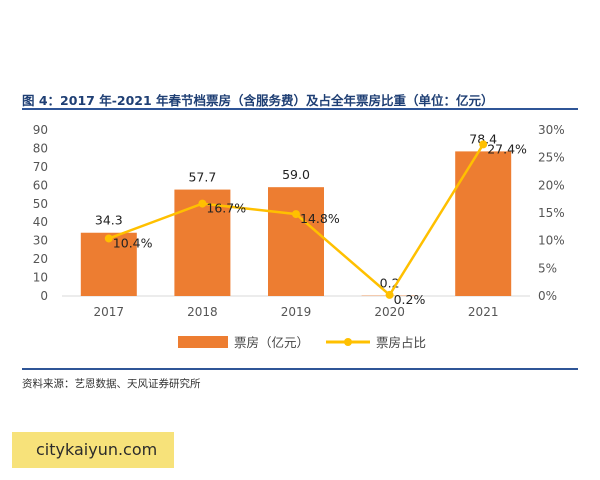 This screenshot has width=600, height=480. What do you see at coordinates (40, 148) in the screenshot?
I see `left-tick-label: 80` at bounding box center [40, 148].